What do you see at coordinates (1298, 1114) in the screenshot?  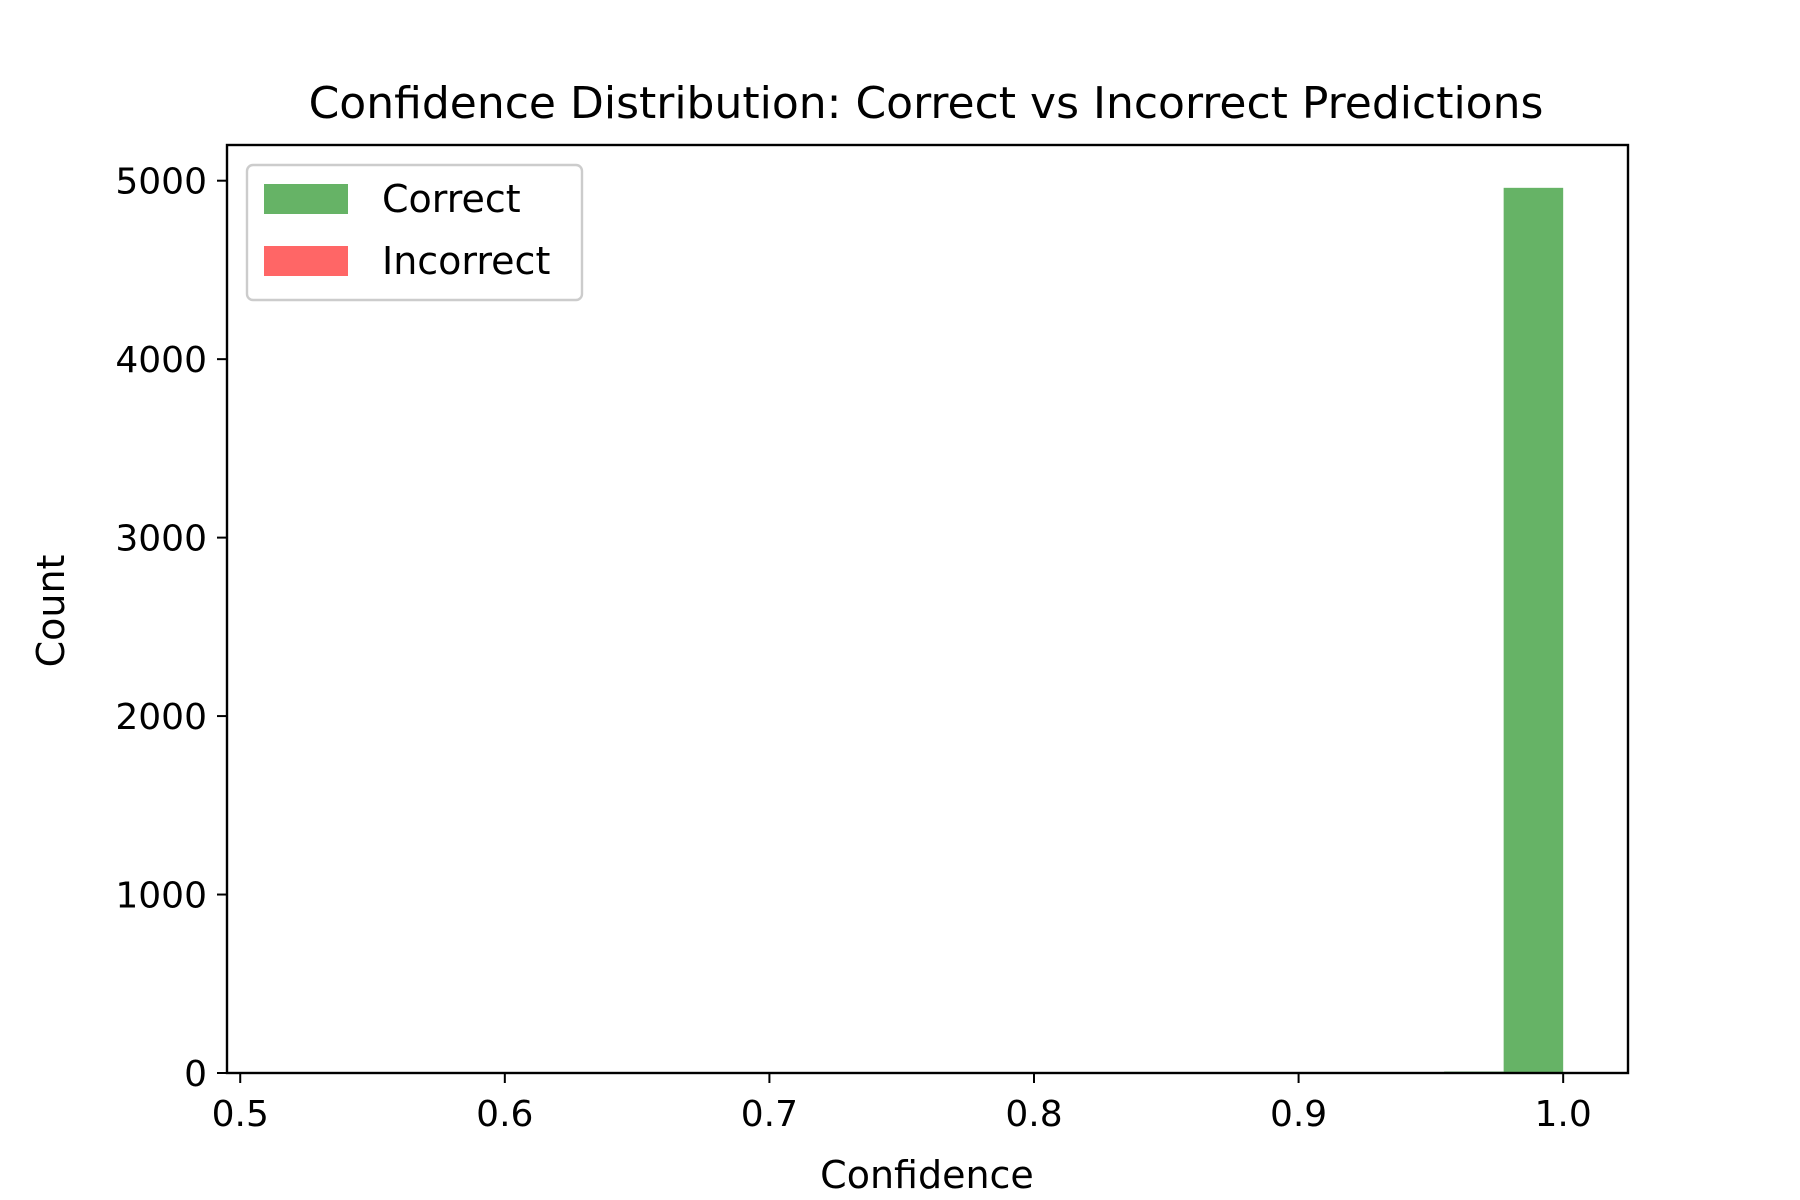 I see `x-tick-label: 0.9` at bounding box center [1298, 1114].